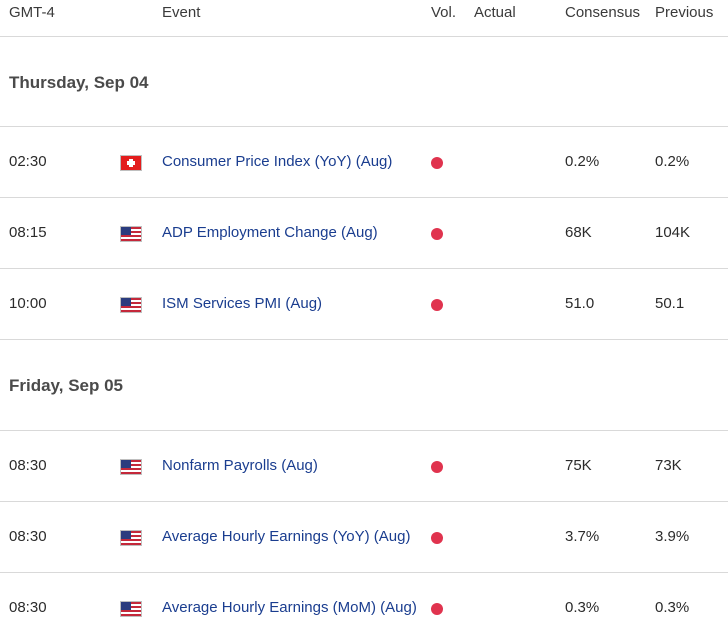  What do you see at coordinates (672, 161) in the screenshot?
I see `event-previous: 0.2%` at bounding box center [672, 161].